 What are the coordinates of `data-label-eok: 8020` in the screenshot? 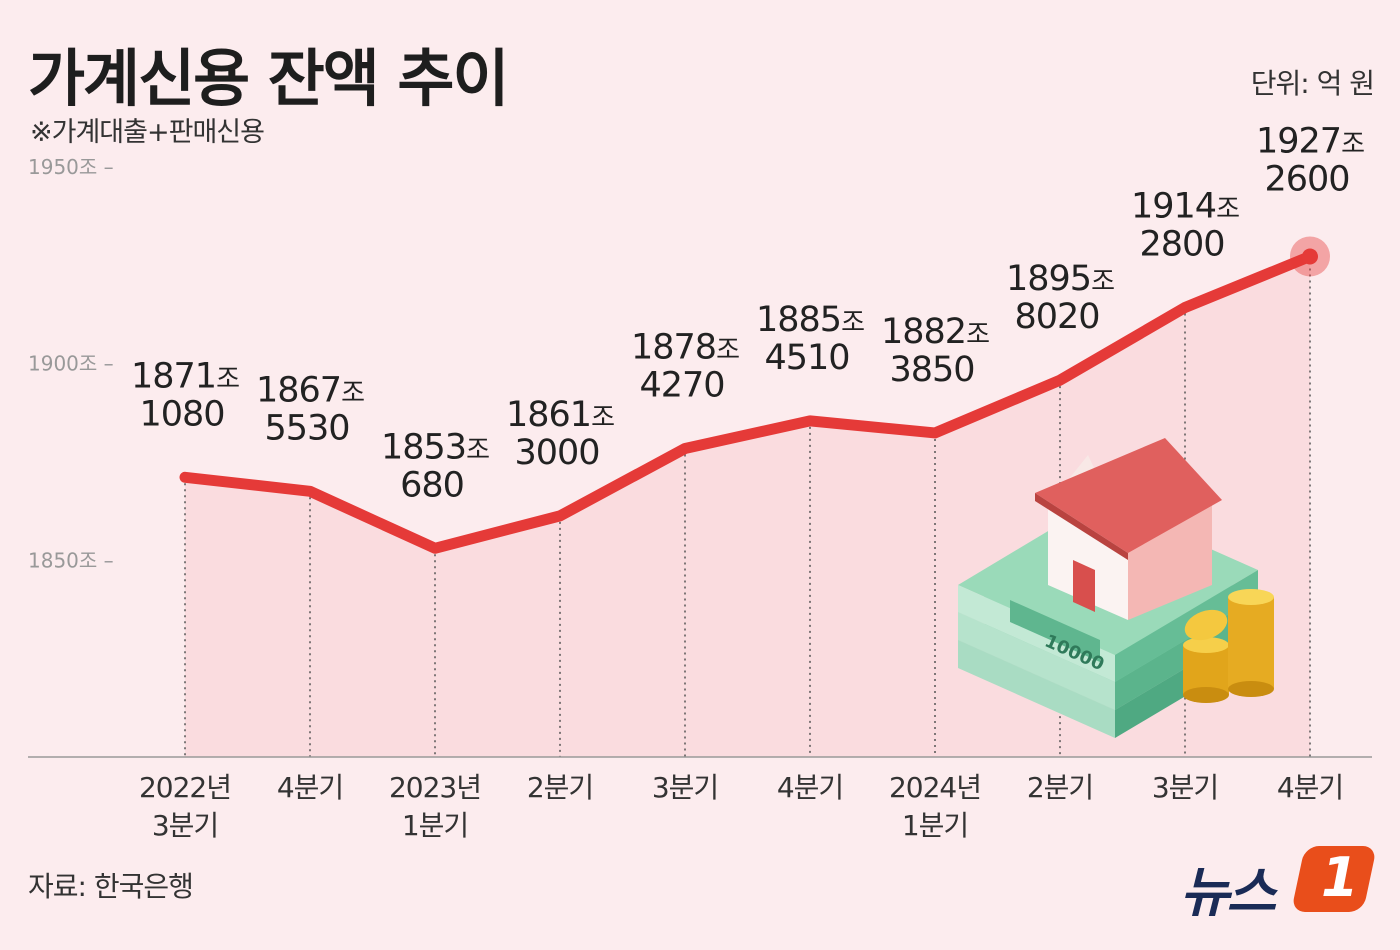 It's located at (1056, 317).